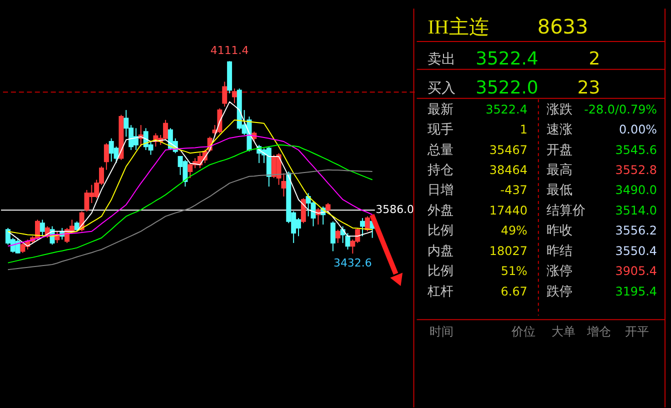 The height and width of the screenshot is (408, 671). What do you see at coordinates (559, 272) in the screenshot?
I see `text: 涨停` at bounding box center [559, 272].